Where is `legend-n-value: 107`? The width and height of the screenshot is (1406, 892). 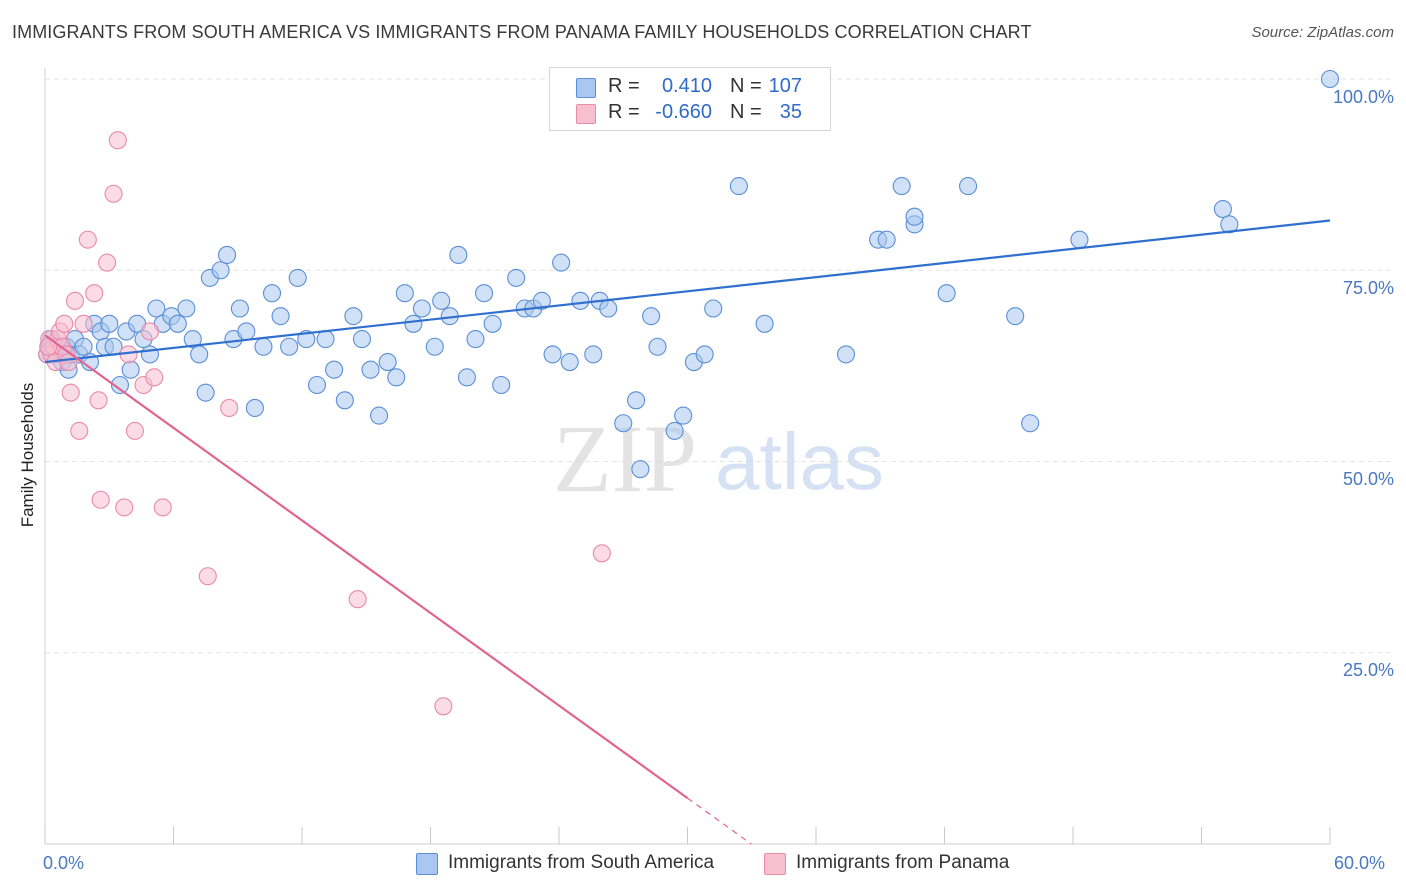 legend-n-value: 107 is located at coordinates (785, 86).